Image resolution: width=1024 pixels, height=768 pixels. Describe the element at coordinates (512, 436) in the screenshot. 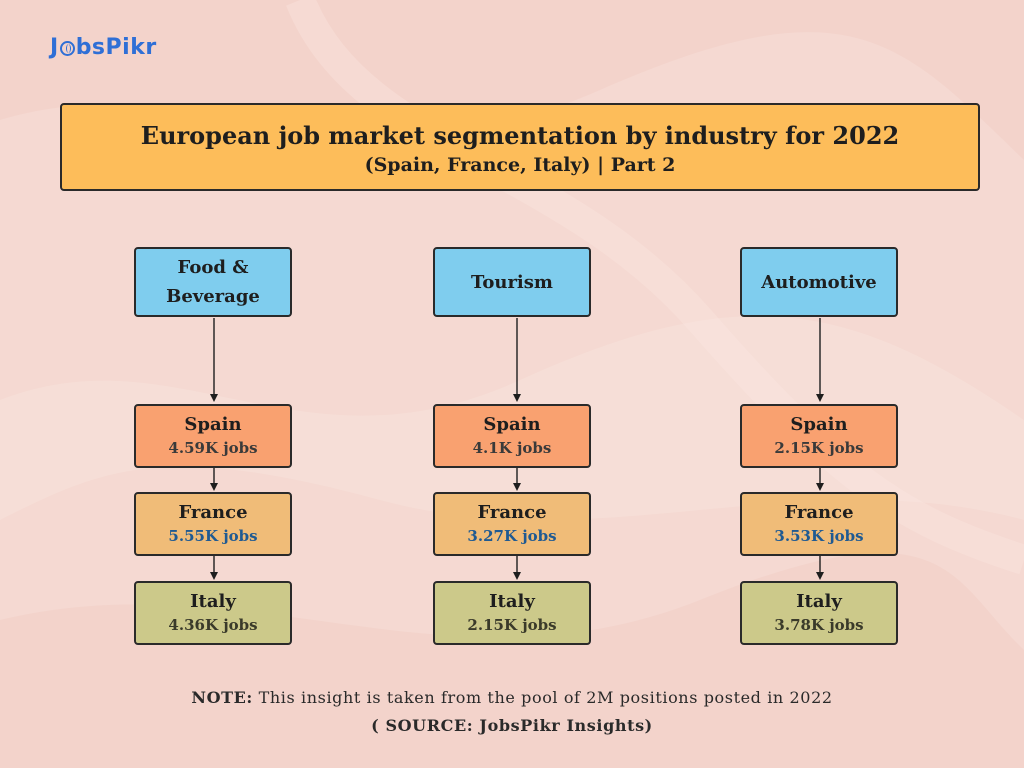

I see `tourism-spain-box: Spain 4.1K jobs` at that location.